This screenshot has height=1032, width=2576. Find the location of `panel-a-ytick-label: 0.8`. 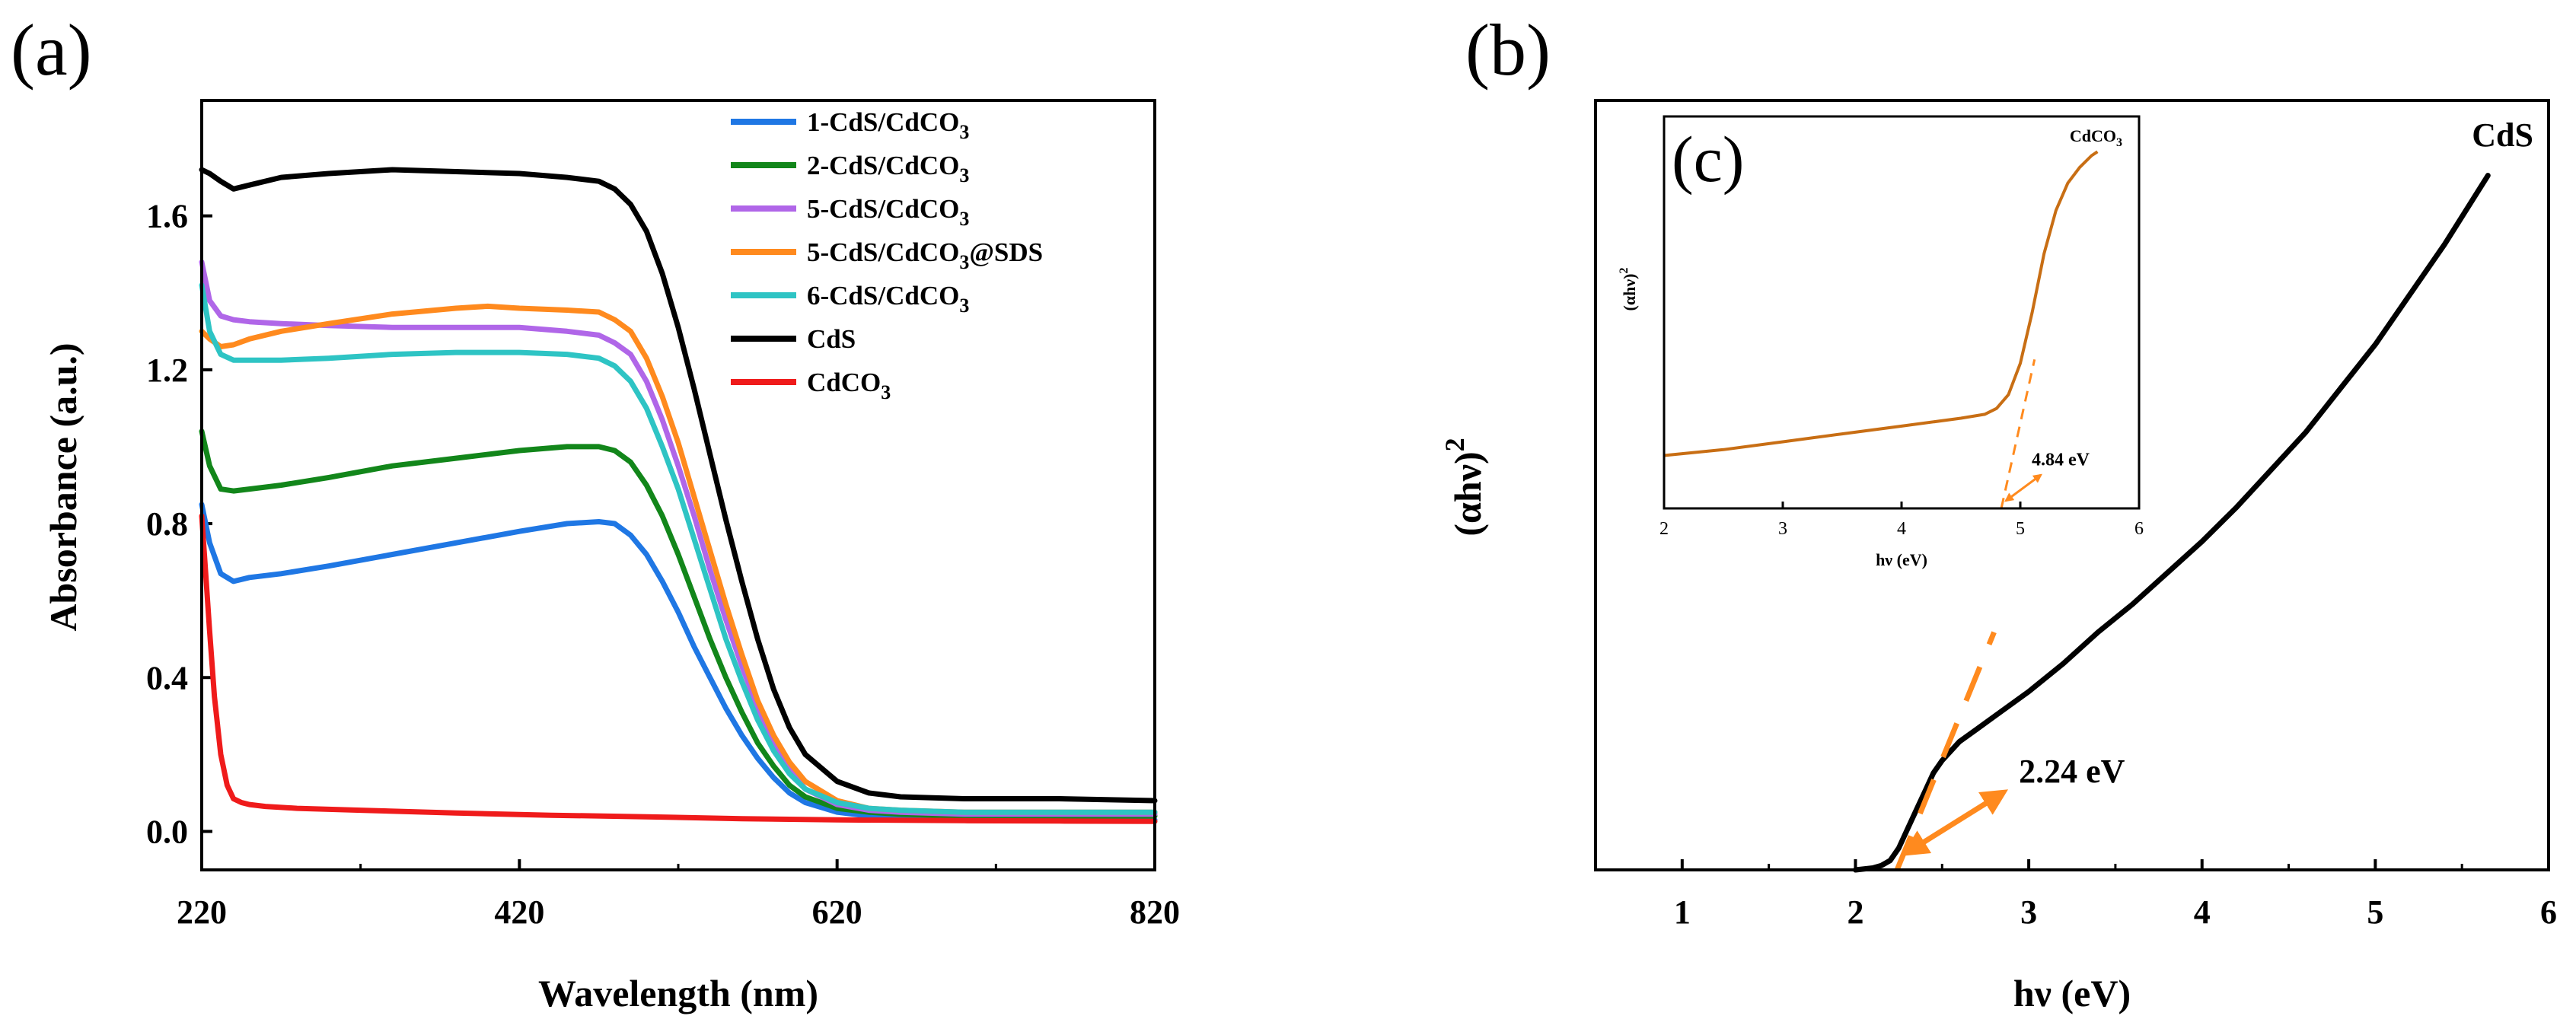

panel-a-ytick-label: 0.8 is located at coordinates (167, 524).